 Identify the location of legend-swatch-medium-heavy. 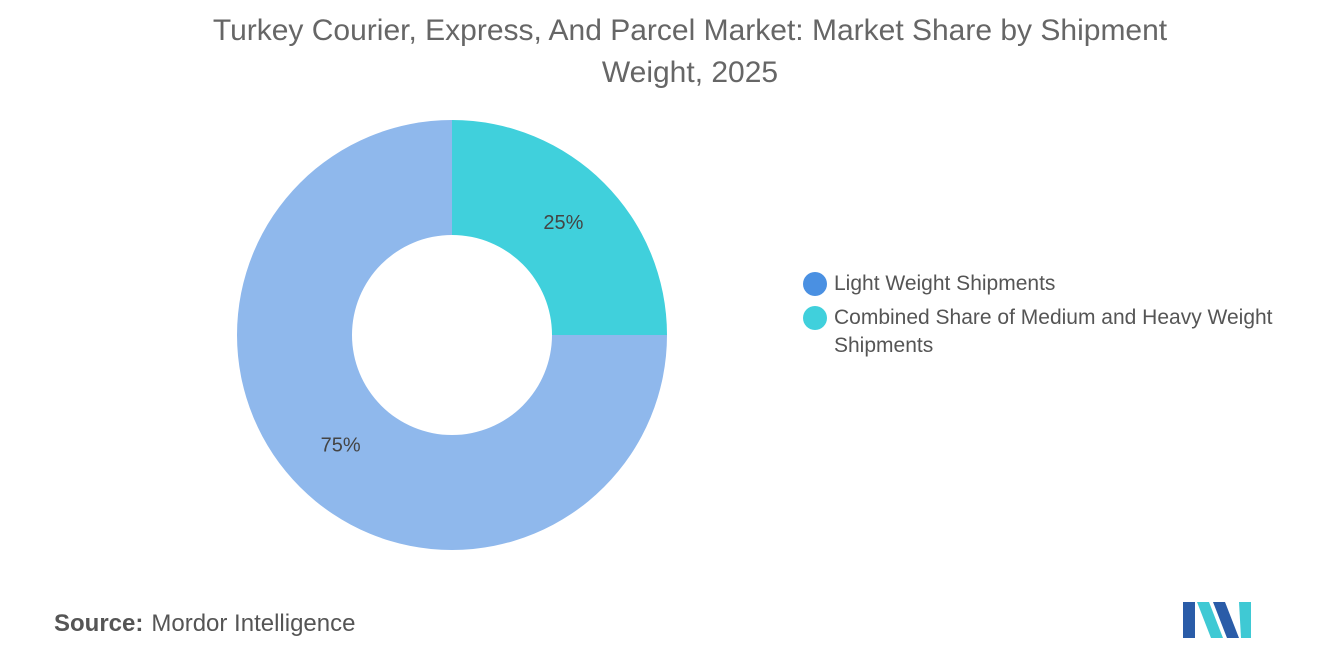
(815, 318).